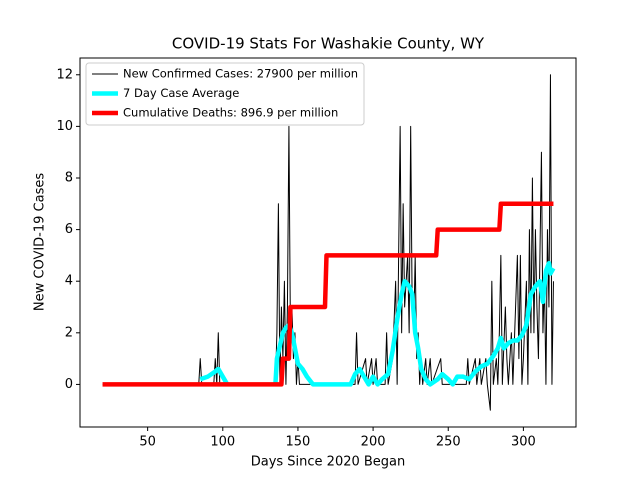 The width and height of the screenshot is (640, 480). What do you see at coordinates (377, 323) in the screenshot?
I see `series-line` at bounding box center [377, 323].